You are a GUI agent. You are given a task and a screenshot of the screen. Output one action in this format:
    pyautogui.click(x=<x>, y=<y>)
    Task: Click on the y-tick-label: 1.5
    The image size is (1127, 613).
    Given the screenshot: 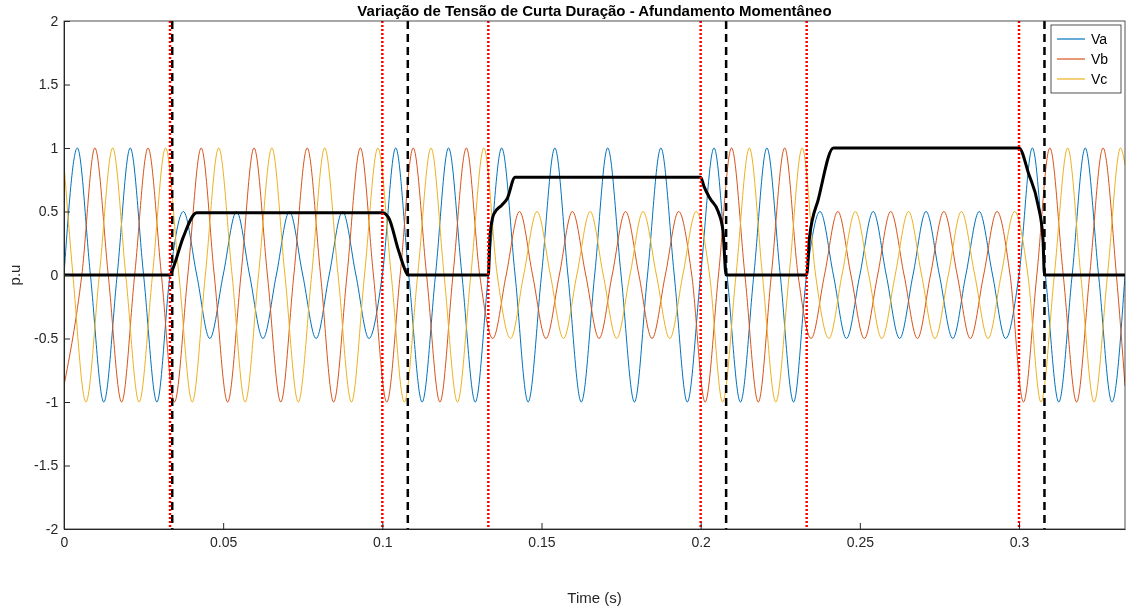 What is the action you would take?
    pyautogui.click(x=48, y=84)
    